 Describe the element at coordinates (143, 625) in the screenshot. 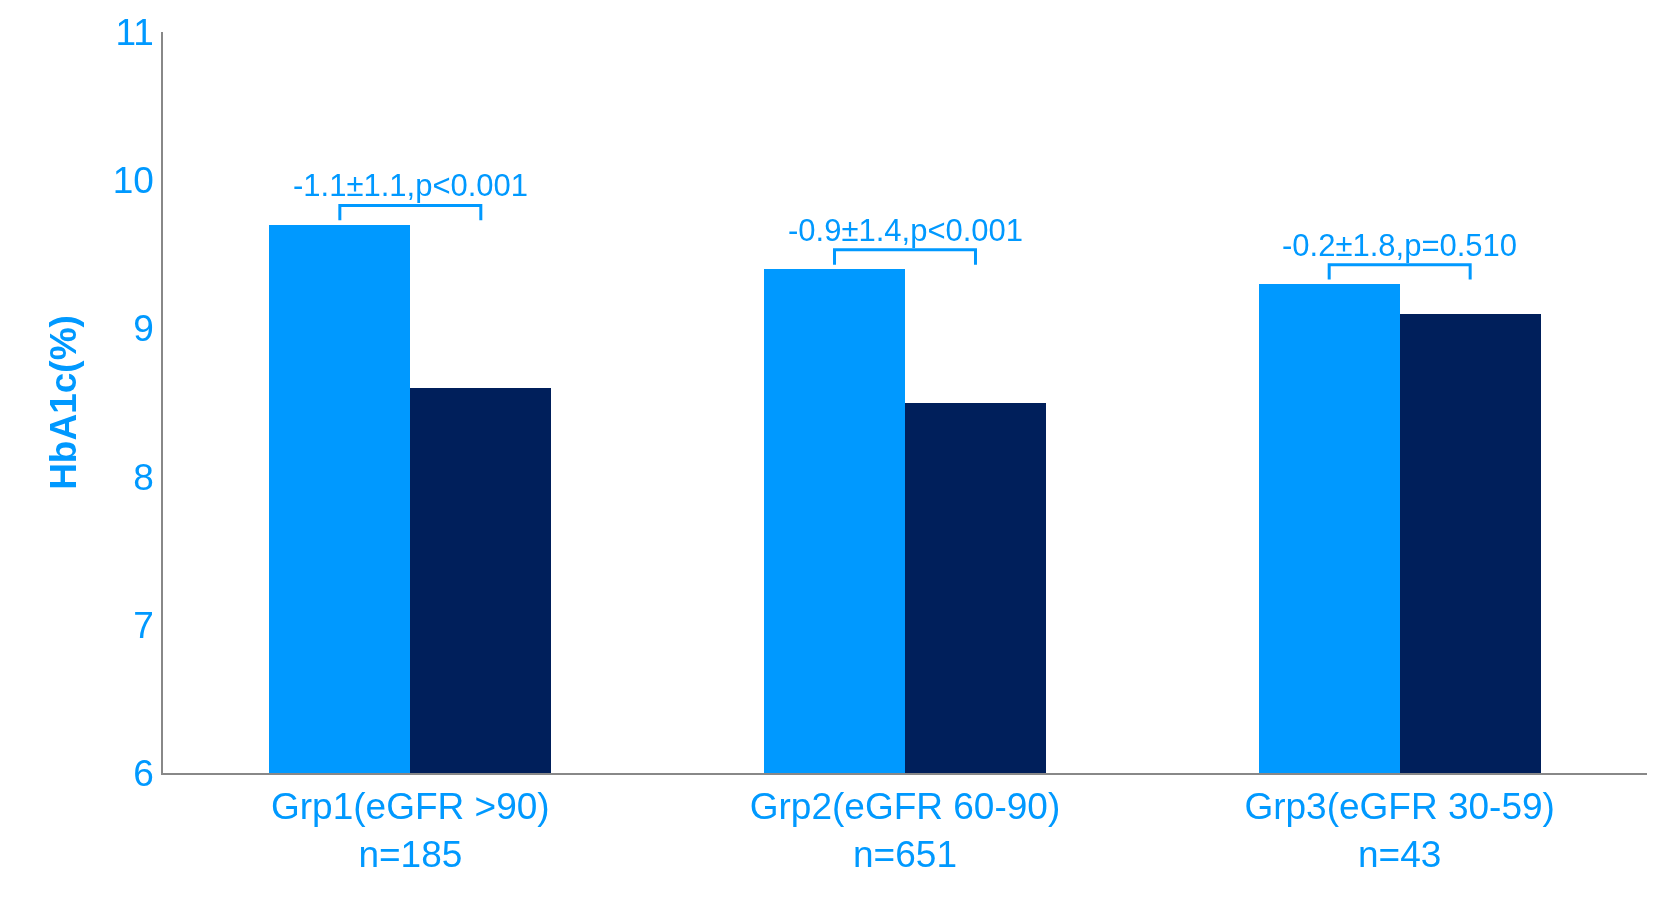

I see `y-tick-label: 7` at that location.